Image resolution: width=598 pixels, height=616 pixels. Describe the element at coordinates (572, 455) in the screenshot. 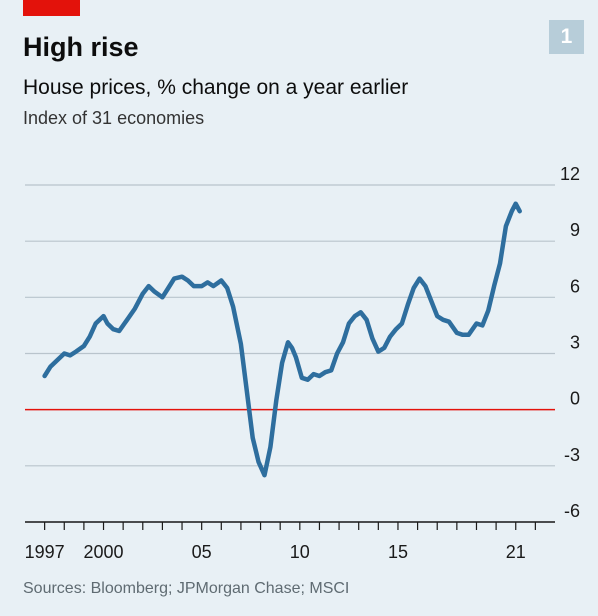

I see `y-tick-label: -3` at that location.